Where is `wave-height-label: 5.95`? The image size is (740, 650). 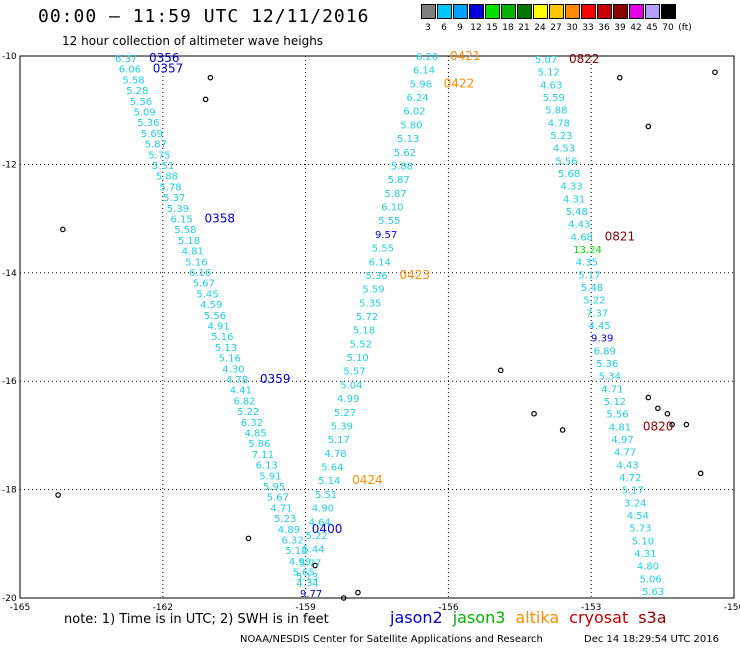
wave-height-label: 5.95 is located at coordinates (274, 487).